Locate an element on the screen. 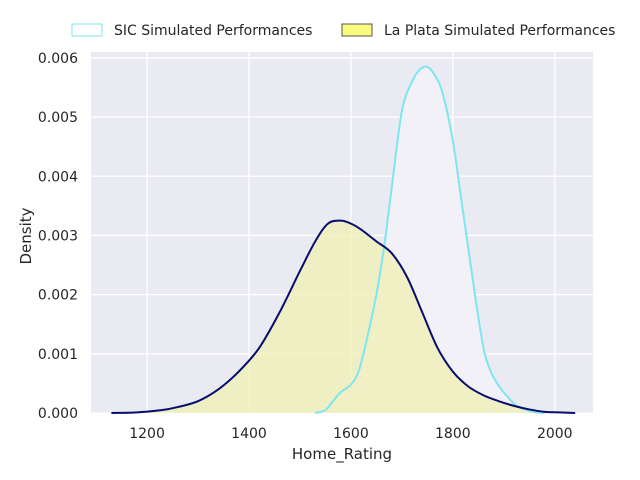  y-tick-label: 0.001 is located at coordinates (58, 355).